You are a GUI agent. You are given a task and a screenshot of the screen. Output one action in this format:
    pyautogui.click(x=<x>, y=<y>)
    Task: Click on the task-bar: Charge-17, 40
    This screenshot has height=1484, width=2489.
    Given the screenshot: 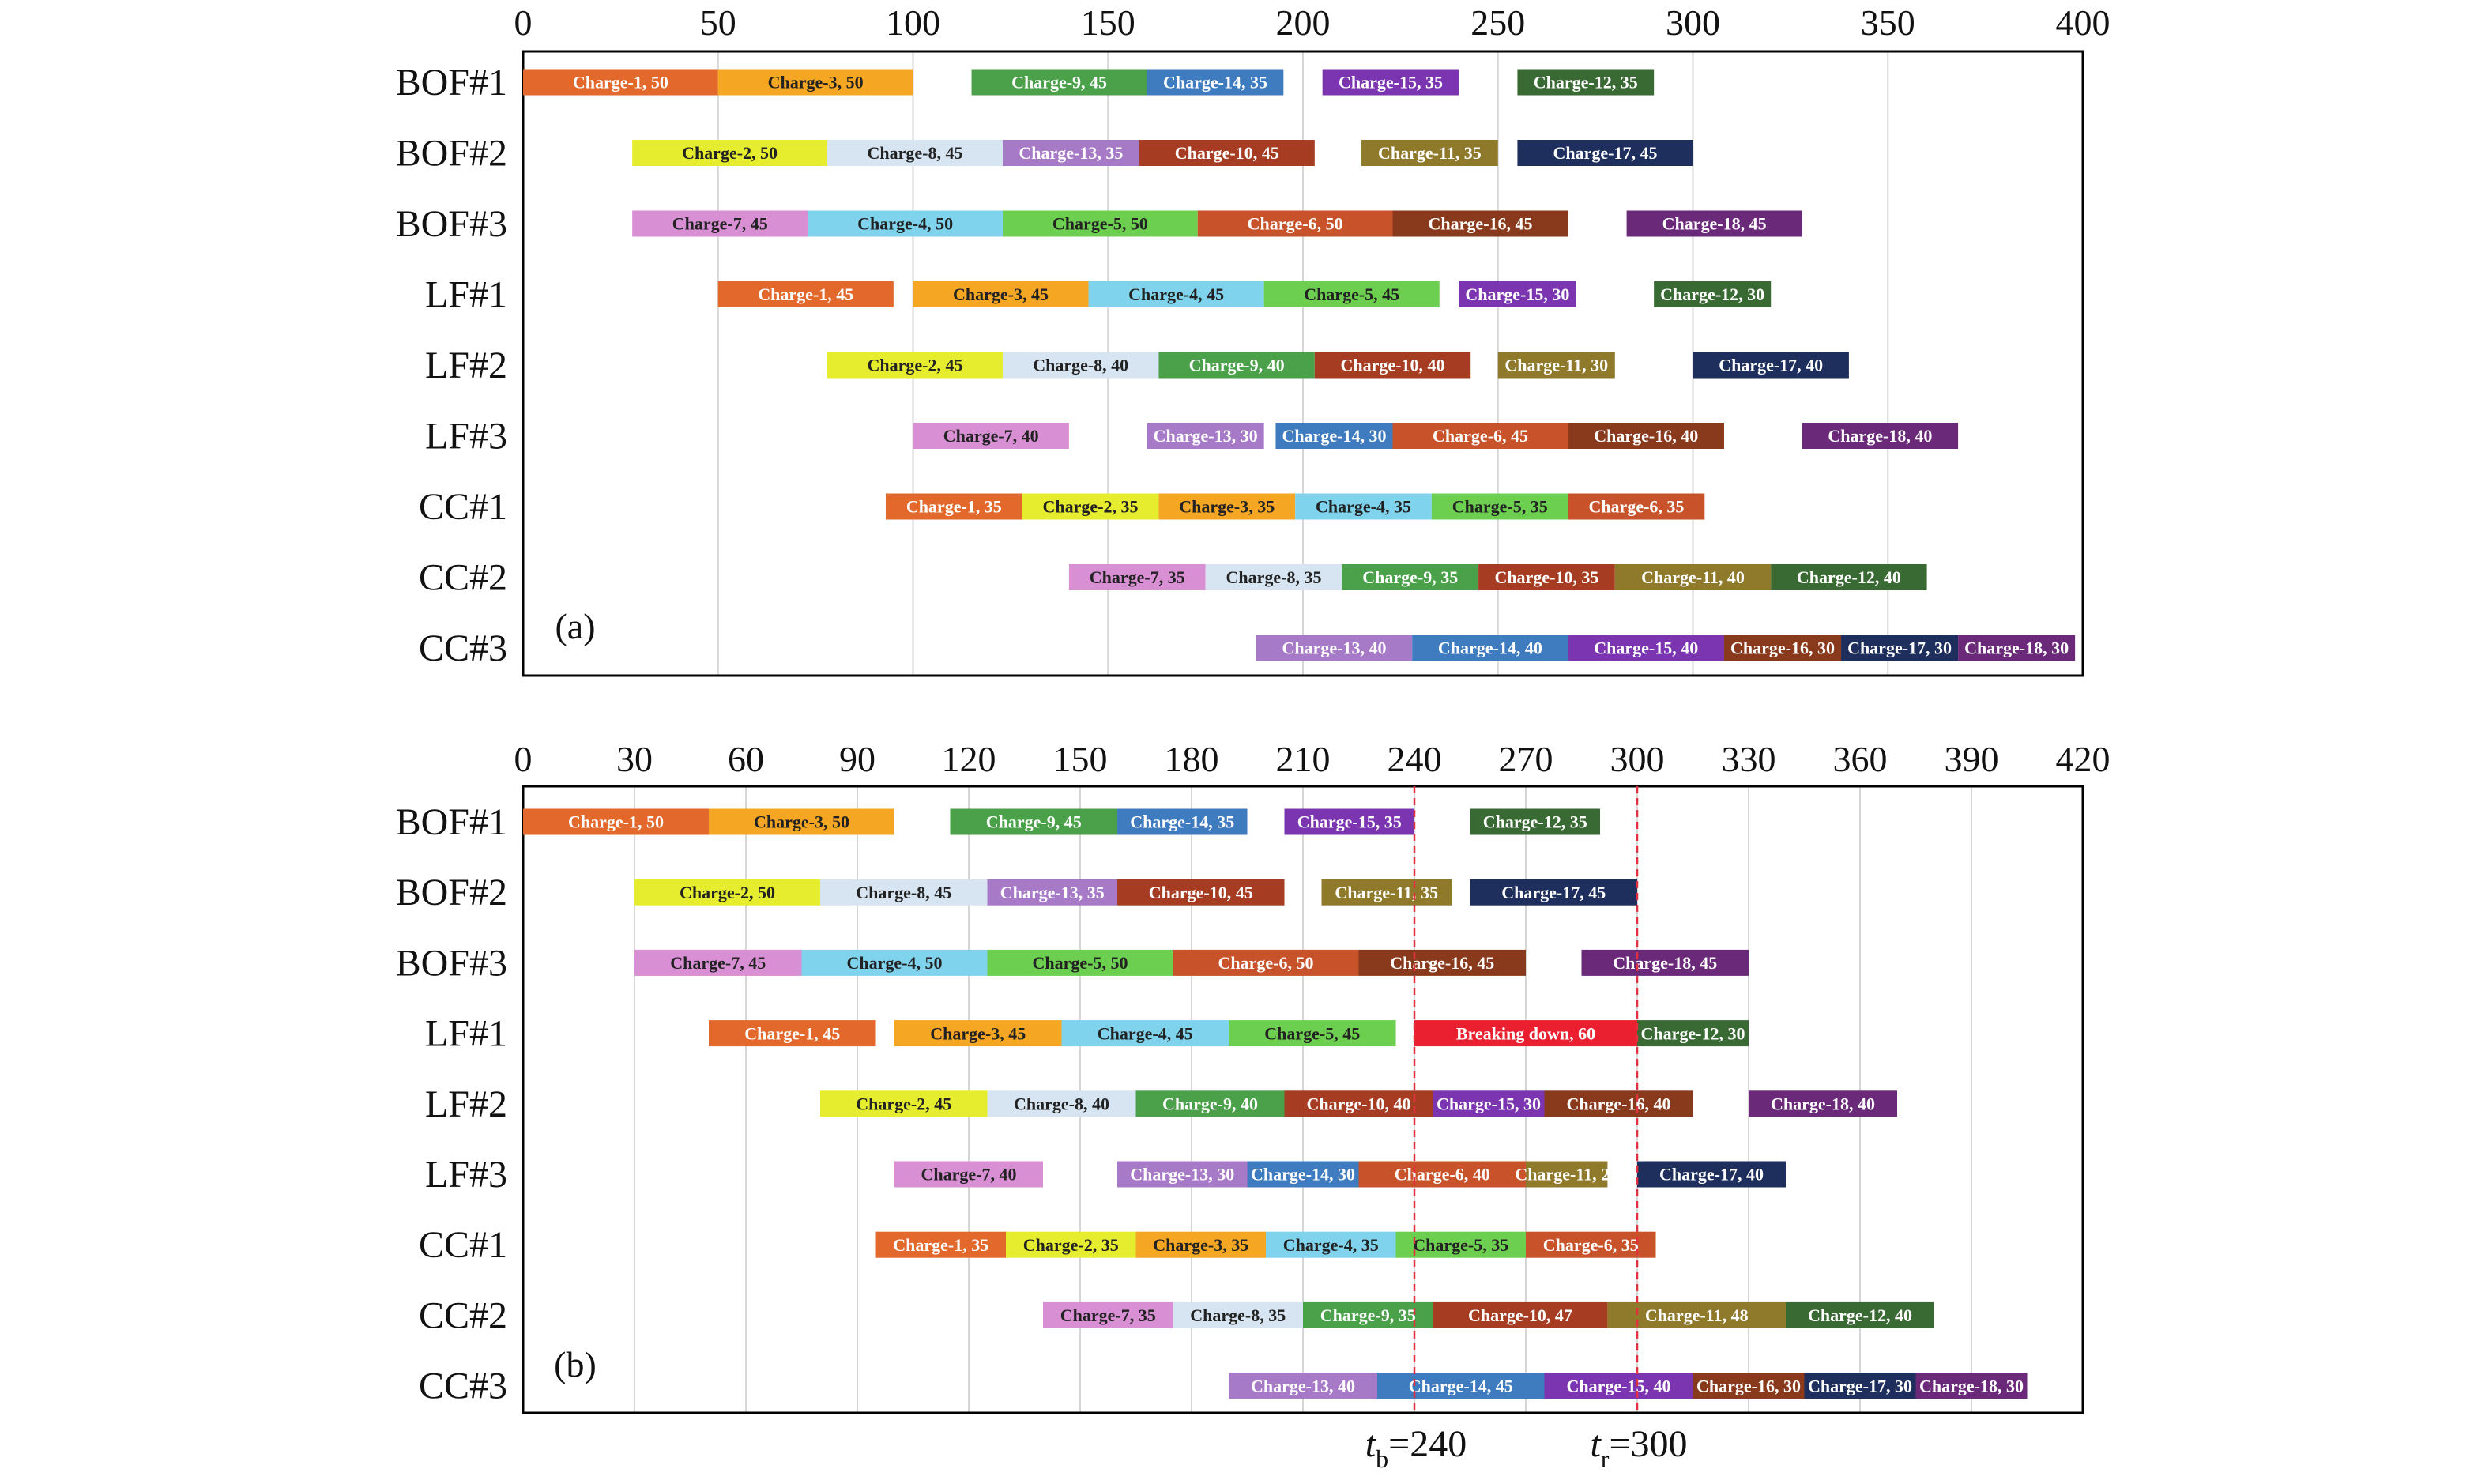 What is the action you would take?
    pyautogui.click(x=1771, y=365)
    